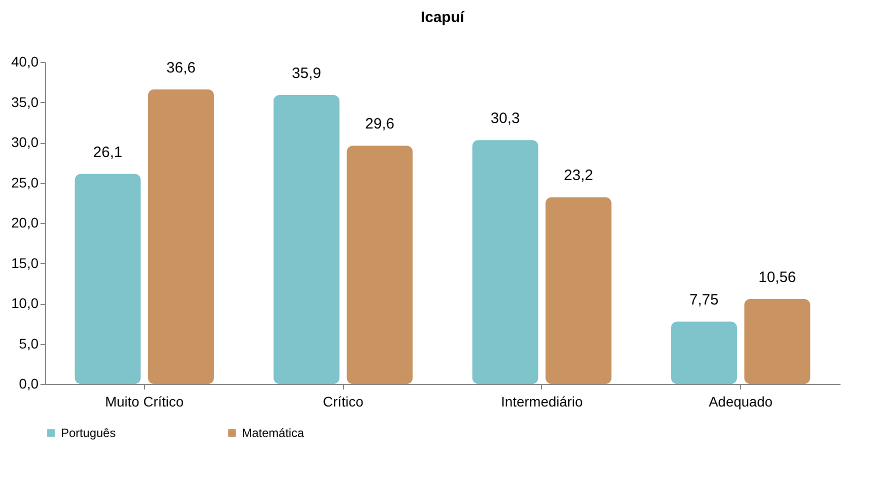 Image resolution: width=892 pixels, height=477 pixels. What do you see at coordinates (181, 67) in the screenshot?
I see `data-label: 36,6` at bounding box center [181, 67].